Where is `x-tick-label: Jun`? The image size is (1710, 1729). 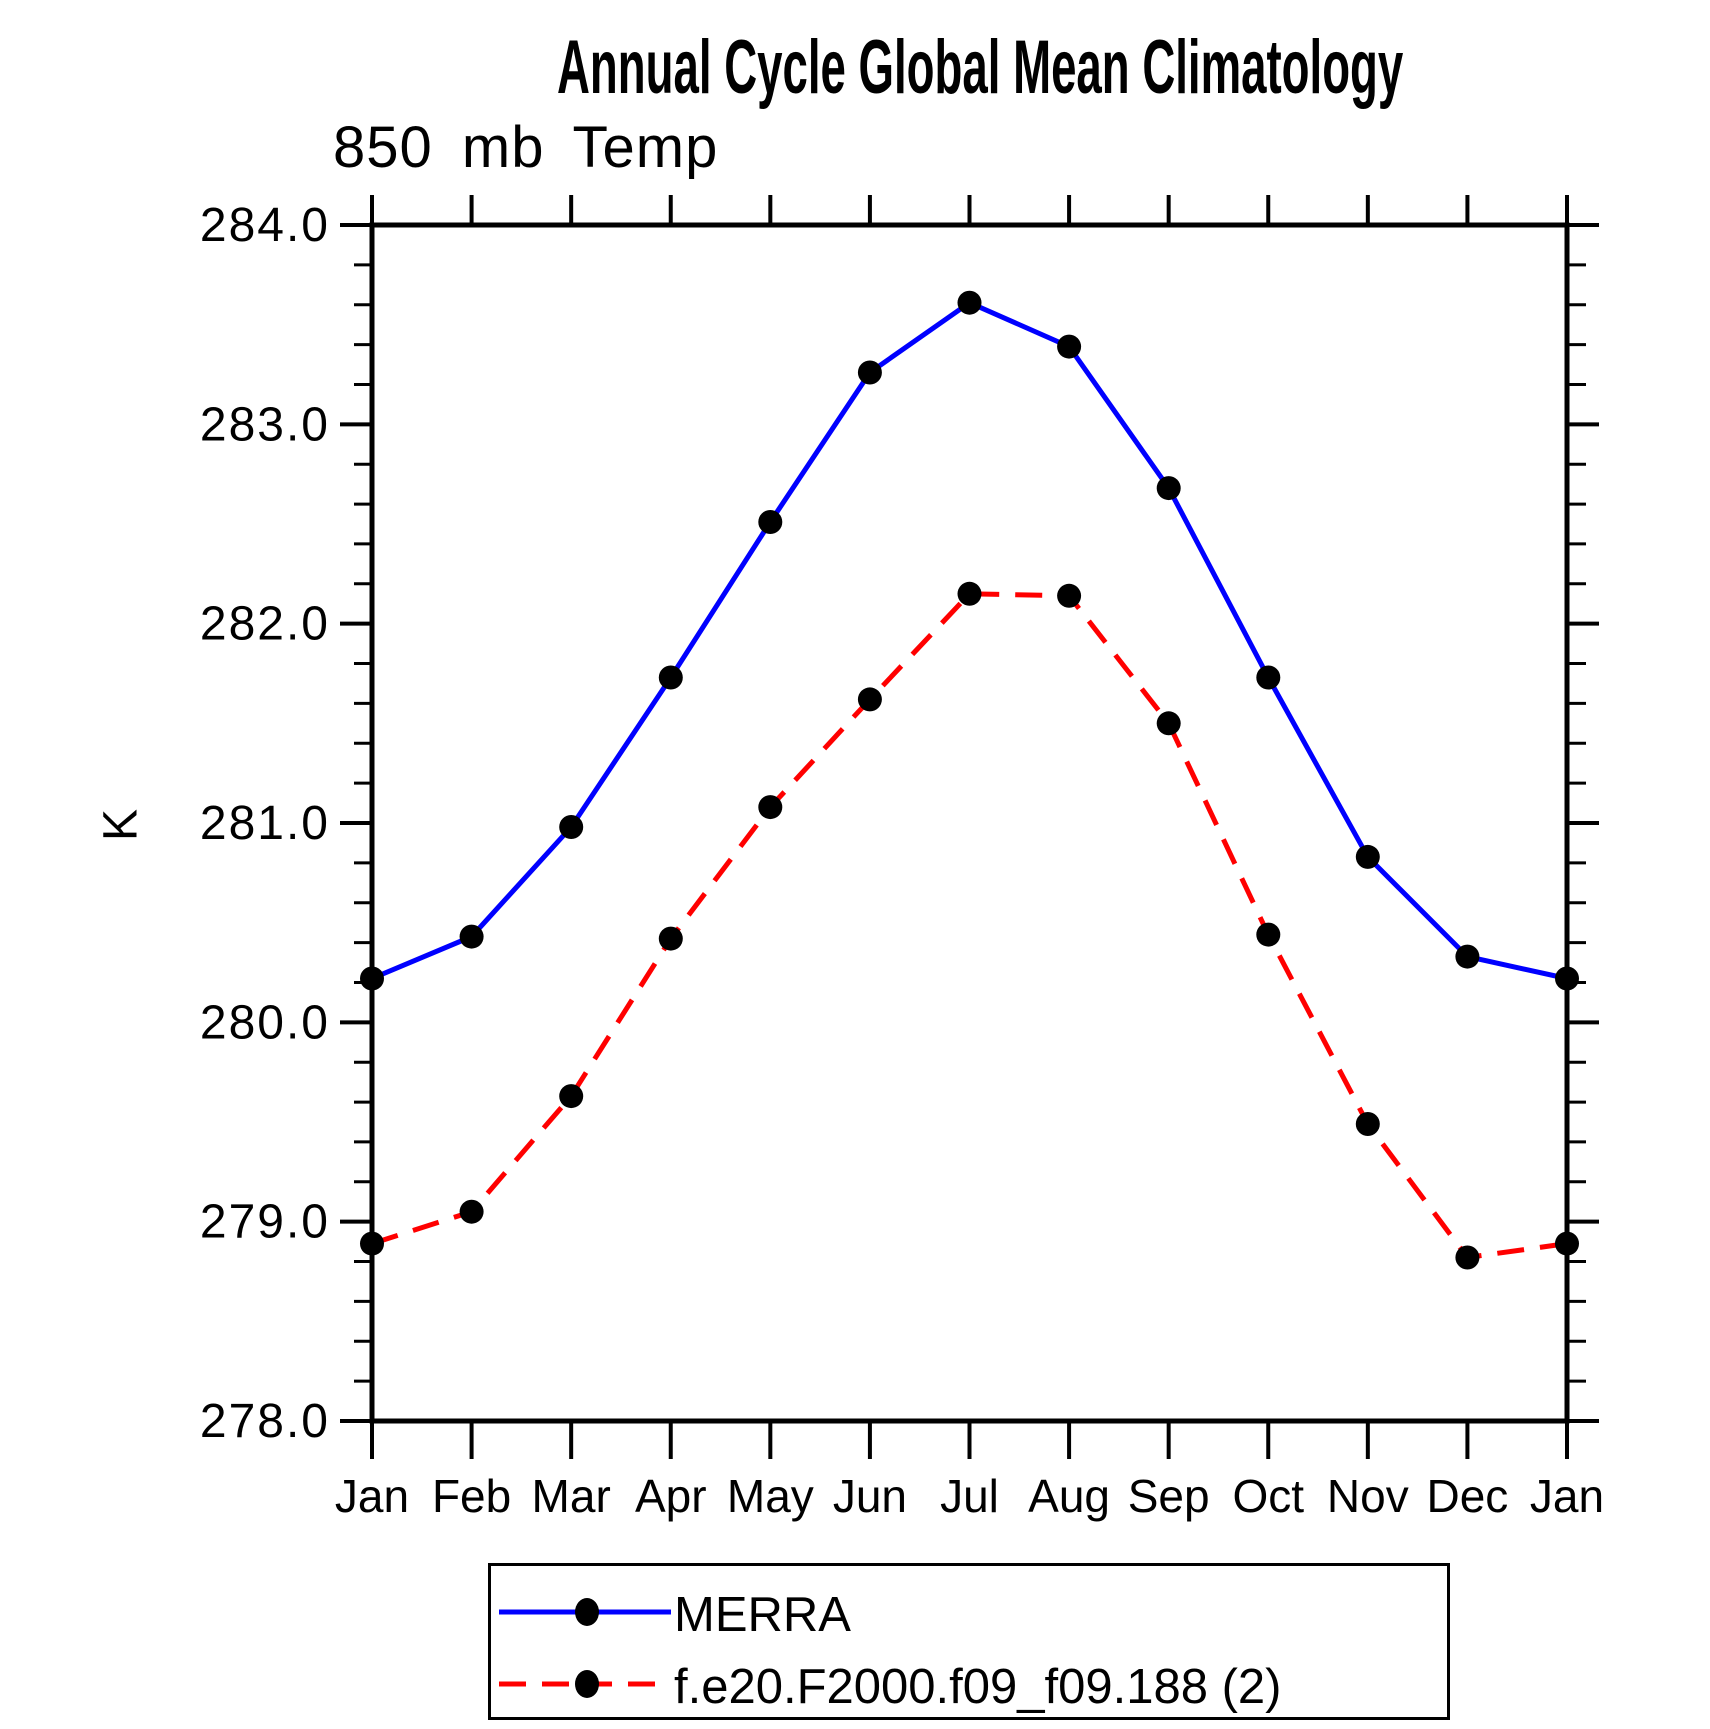
x-tick-label: Jun is located at coordinates (870, 1496).